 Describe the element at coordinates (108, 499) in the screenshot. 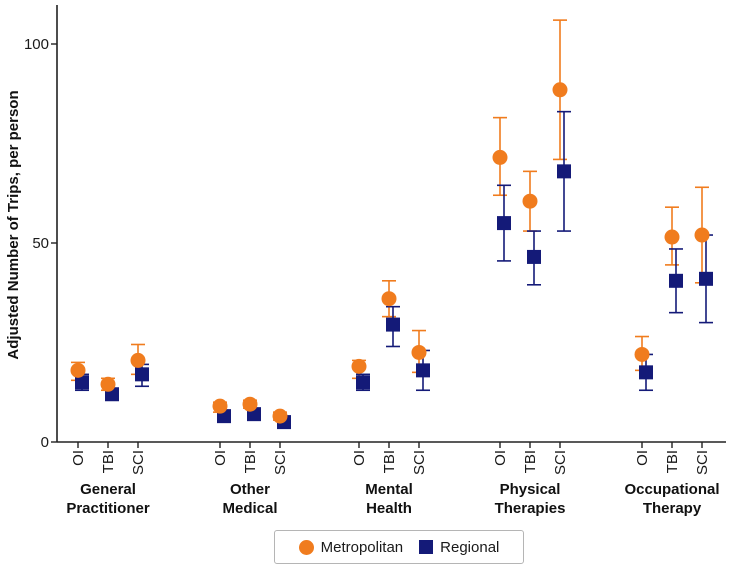

I see `x-group-label: General Practitioner` at that location.